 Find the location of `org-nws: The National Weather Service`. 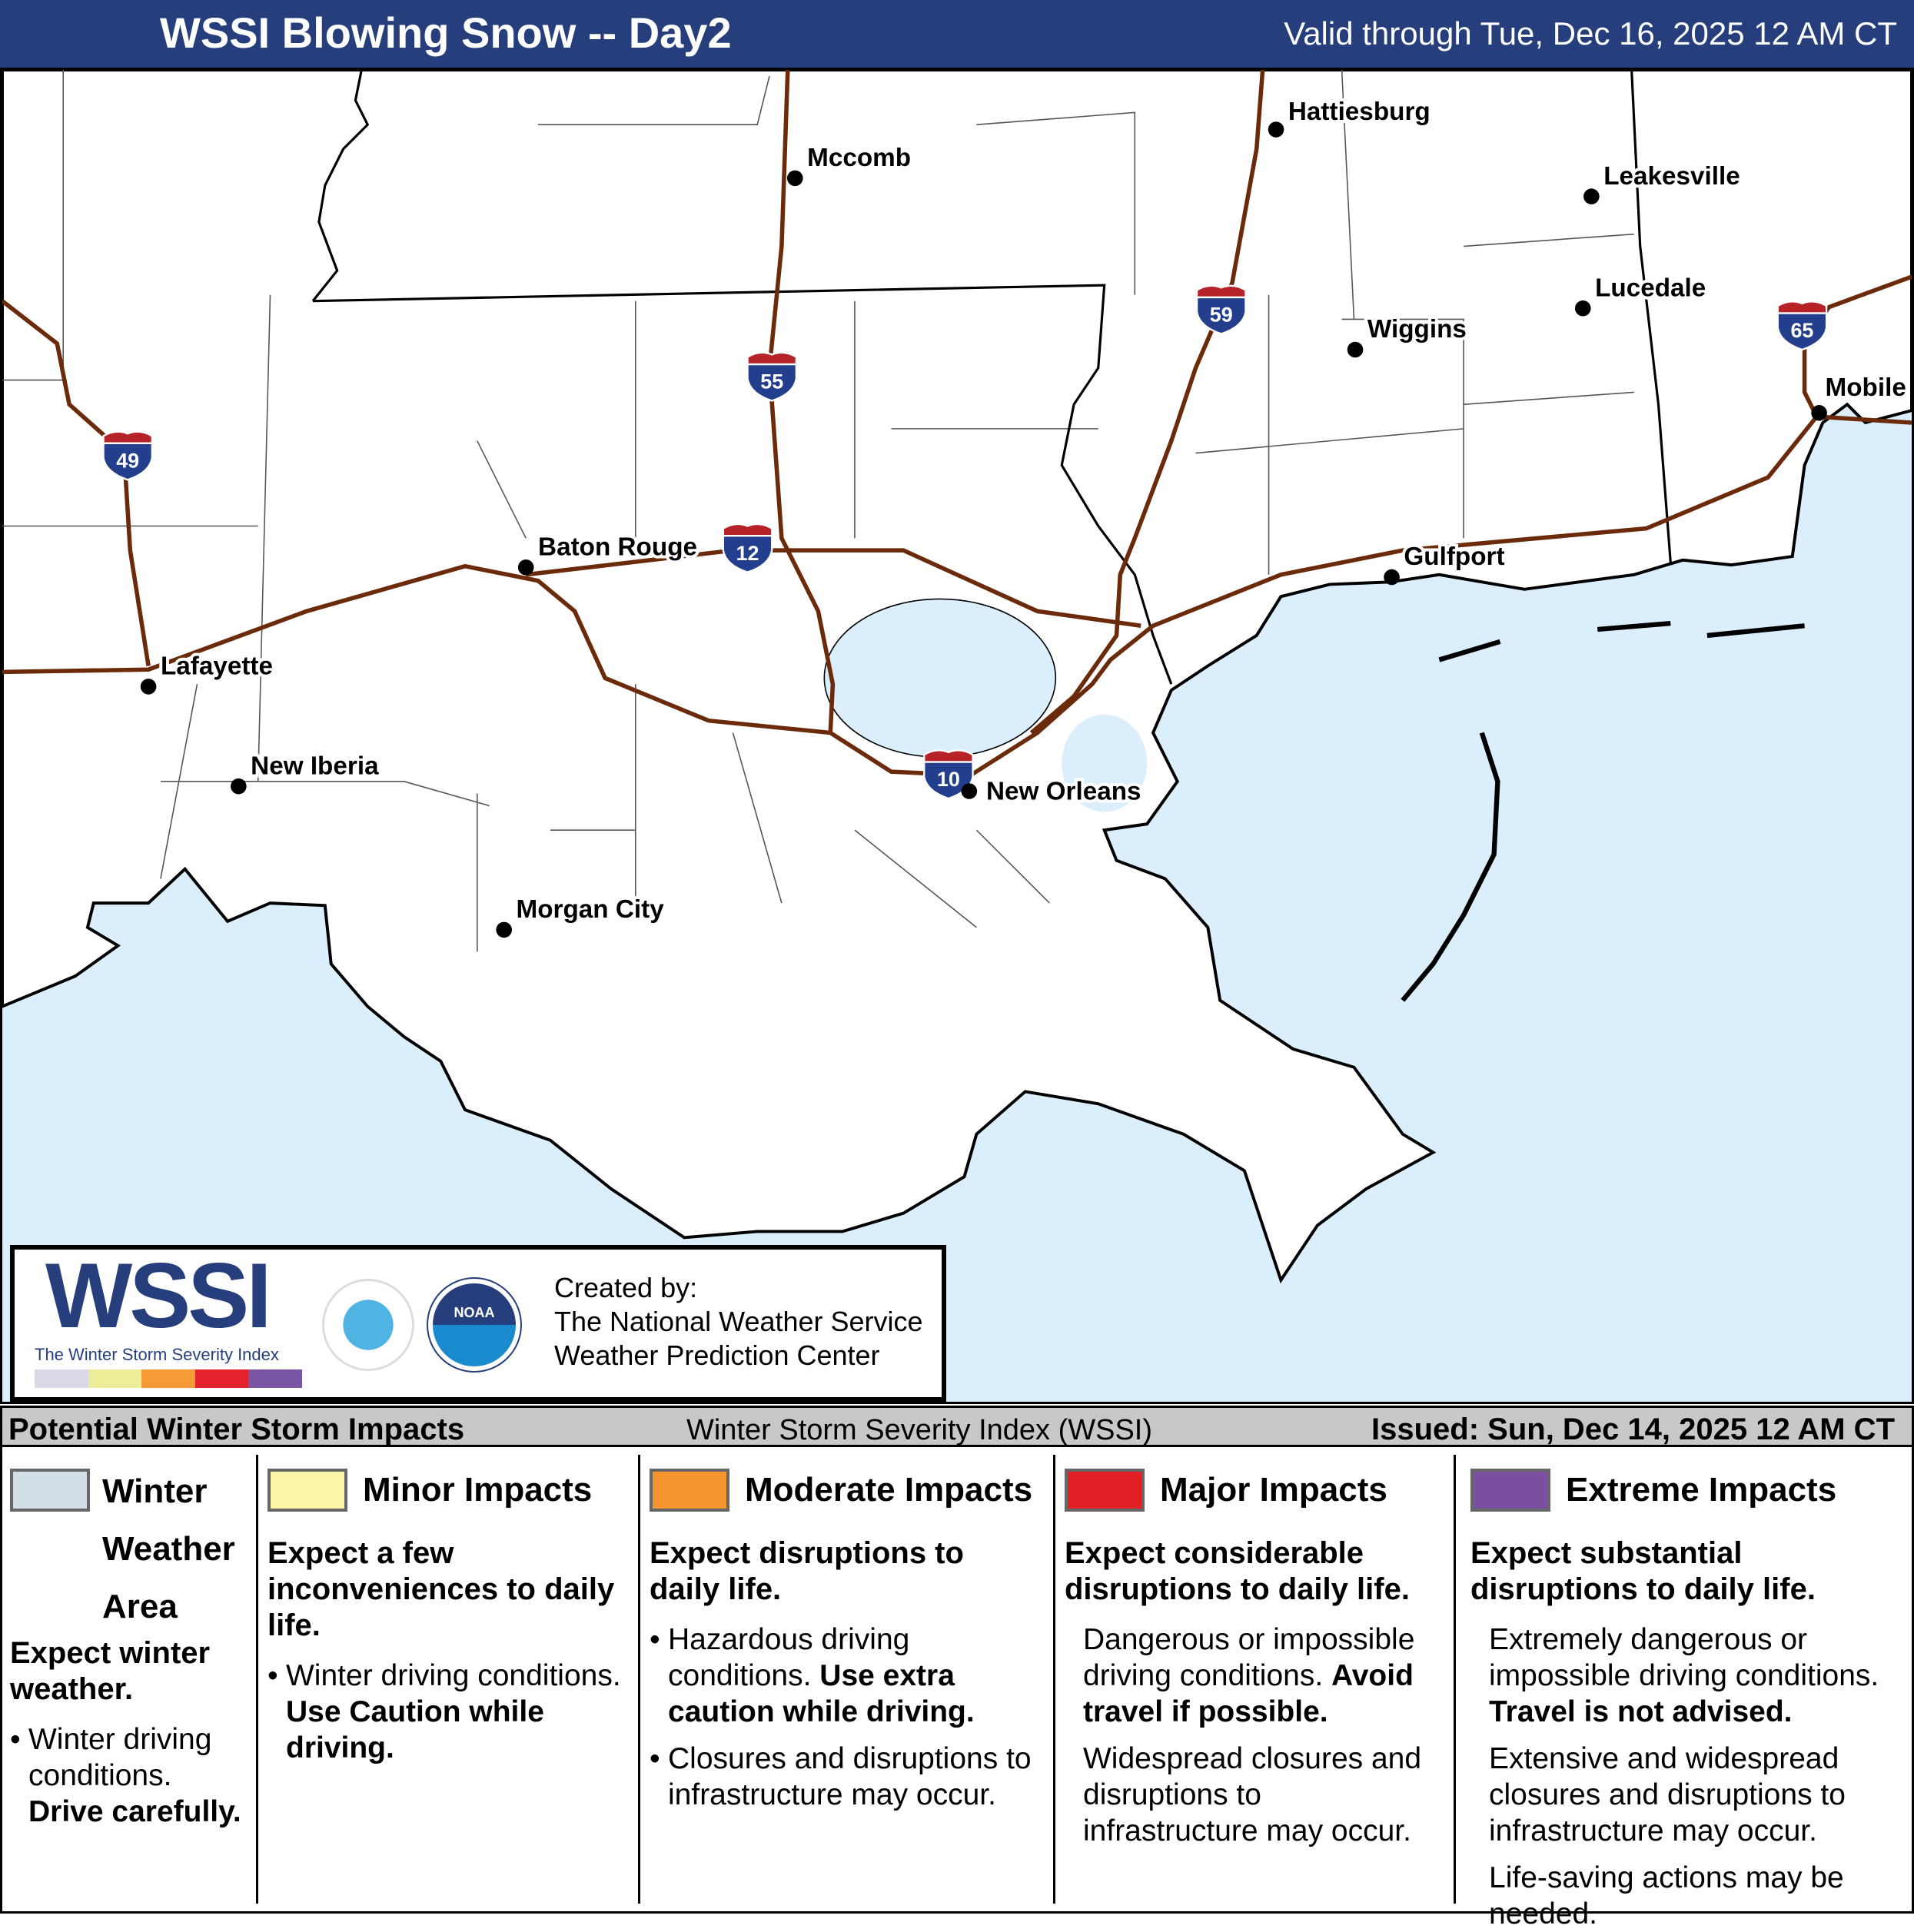

org-nws: The National Weather Service is located at coordinates (738, 1321).